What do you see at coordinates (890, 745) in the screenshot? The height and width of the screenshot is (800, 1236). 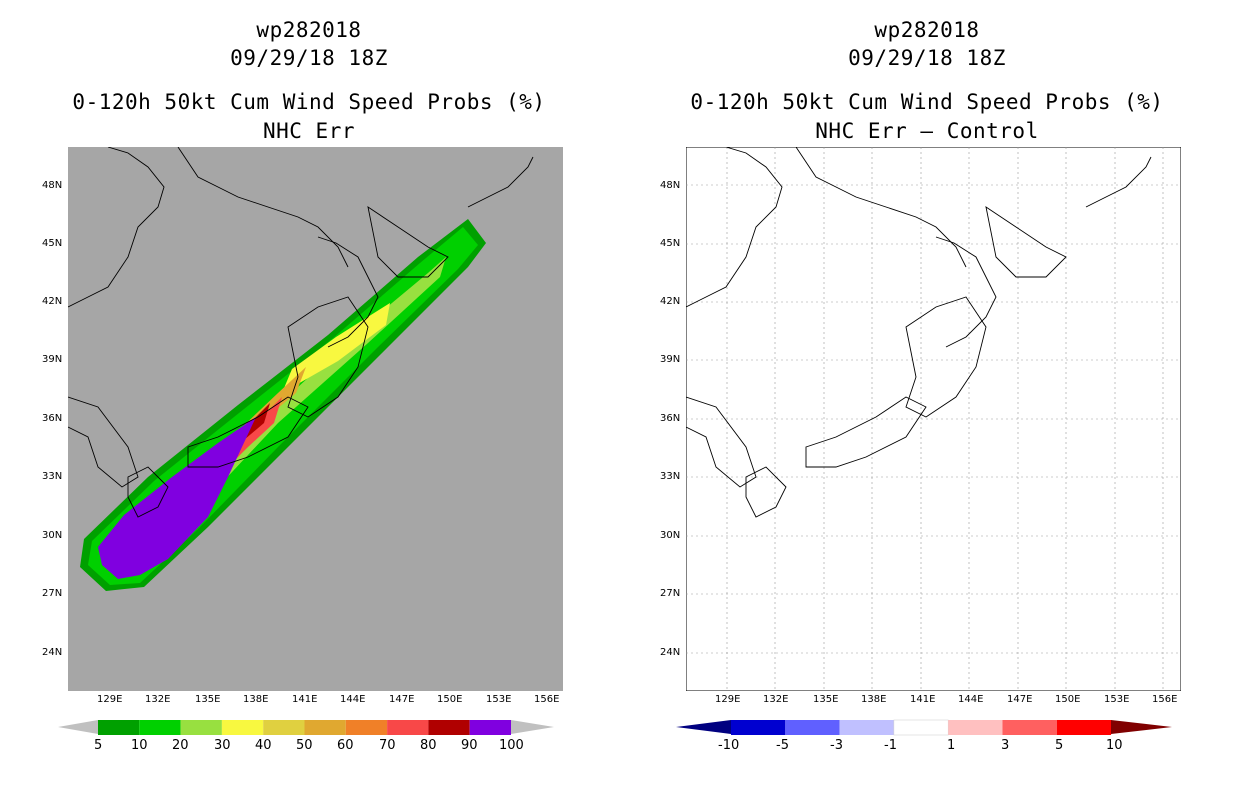 I see `colorbar-label: -1` at bounding box center [890, 745].